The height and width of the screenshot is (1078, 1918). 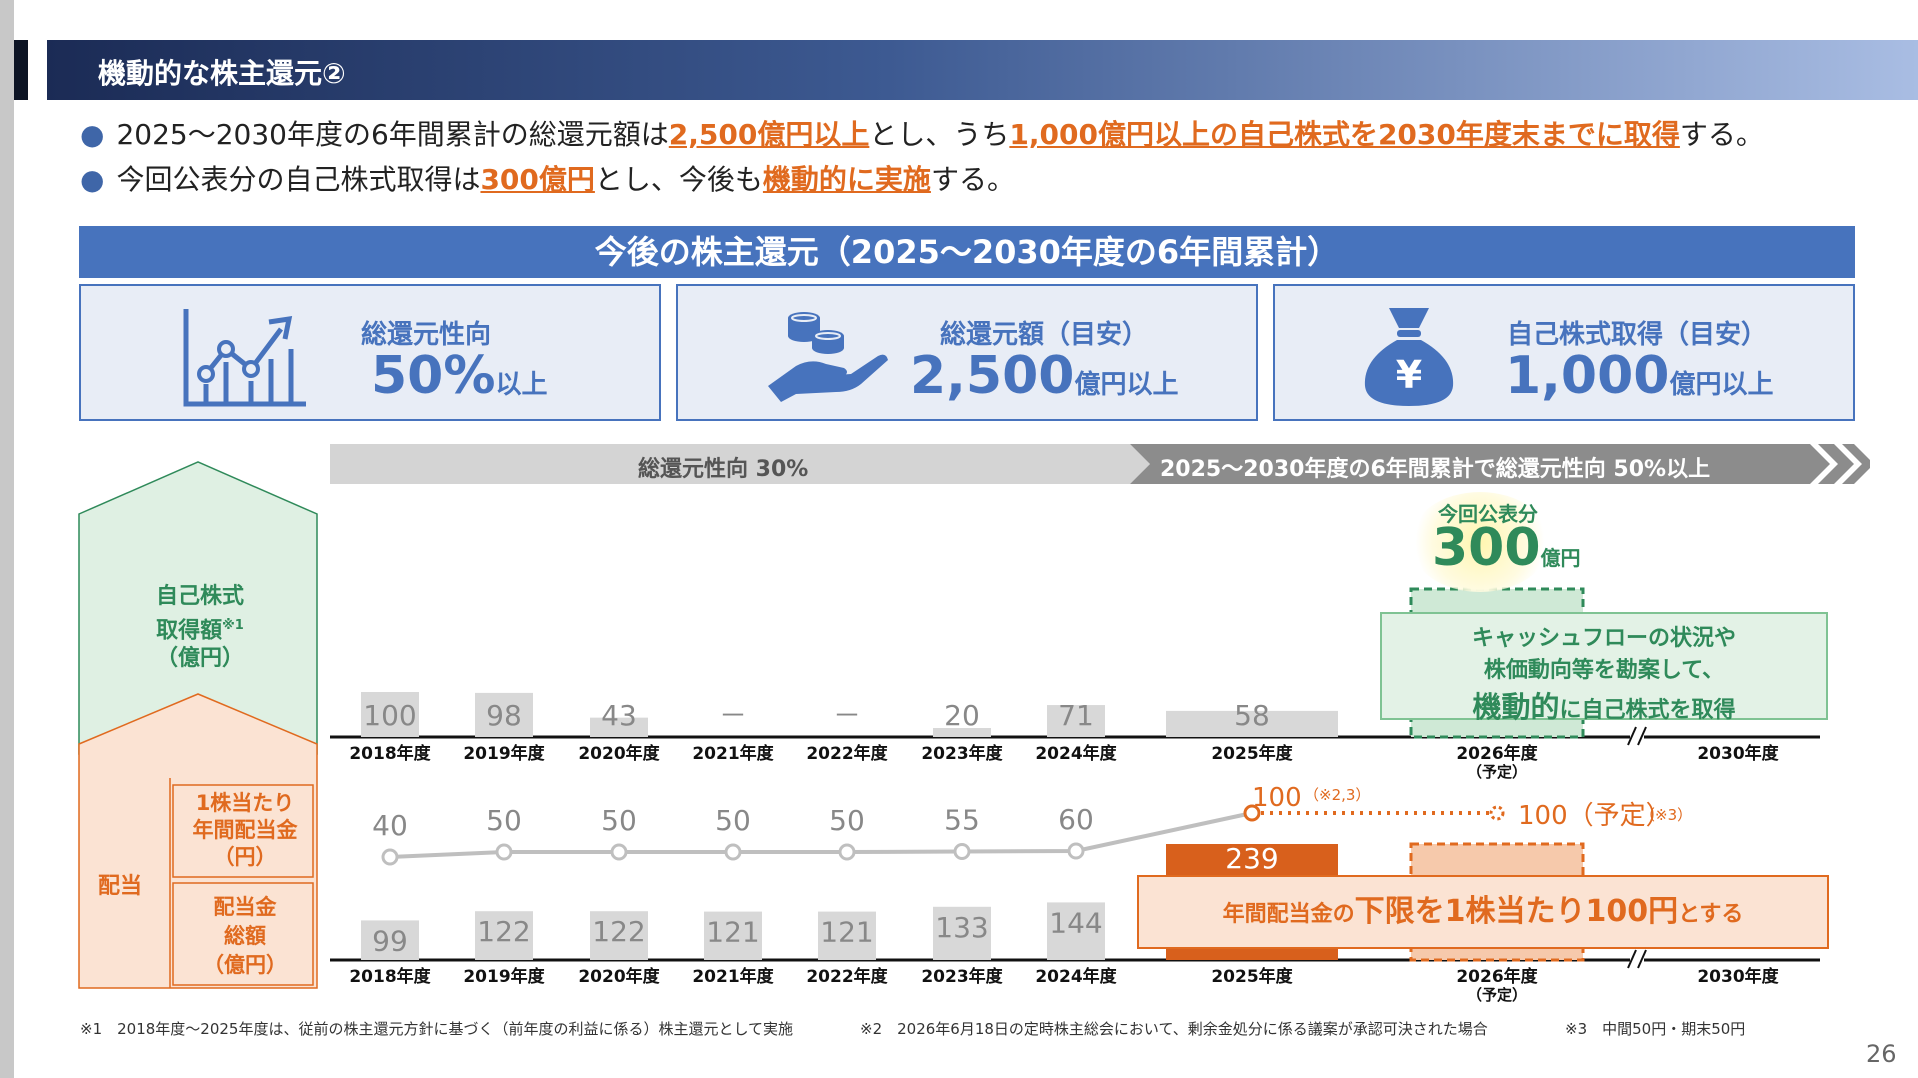 I want to click on payout-timeline-arrows, so click(x=1100, y=464).